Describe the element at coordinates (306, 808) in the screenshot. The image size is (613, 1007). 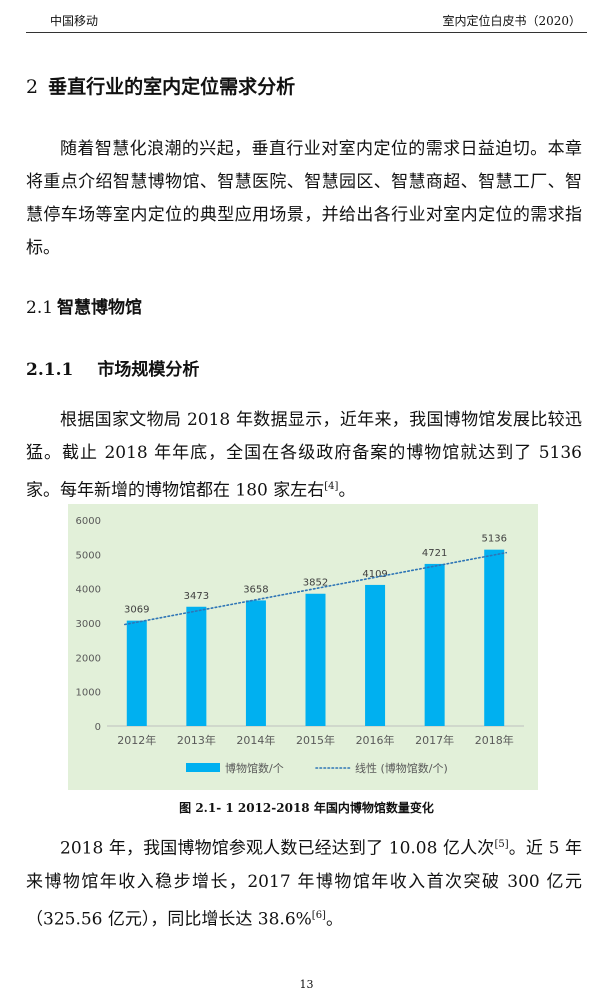
I see `figure-caption: 图 2.1- 1 2012-2018 年国内博物馆数量变化` at that location.